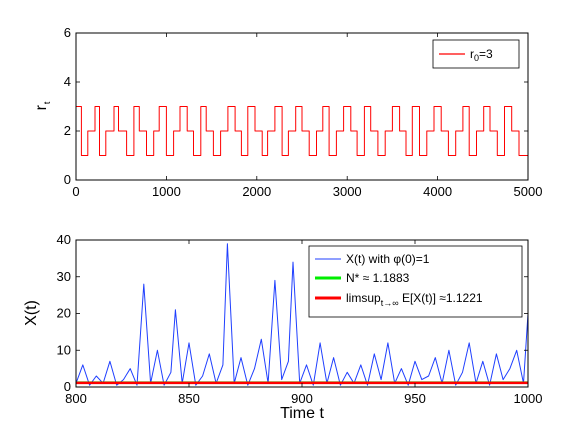 The height and width of the screenshot is (439, 584). Describe the element at coordinates (67, 130) in the screenshot. I see `top-ytick-label: 2` at that location.